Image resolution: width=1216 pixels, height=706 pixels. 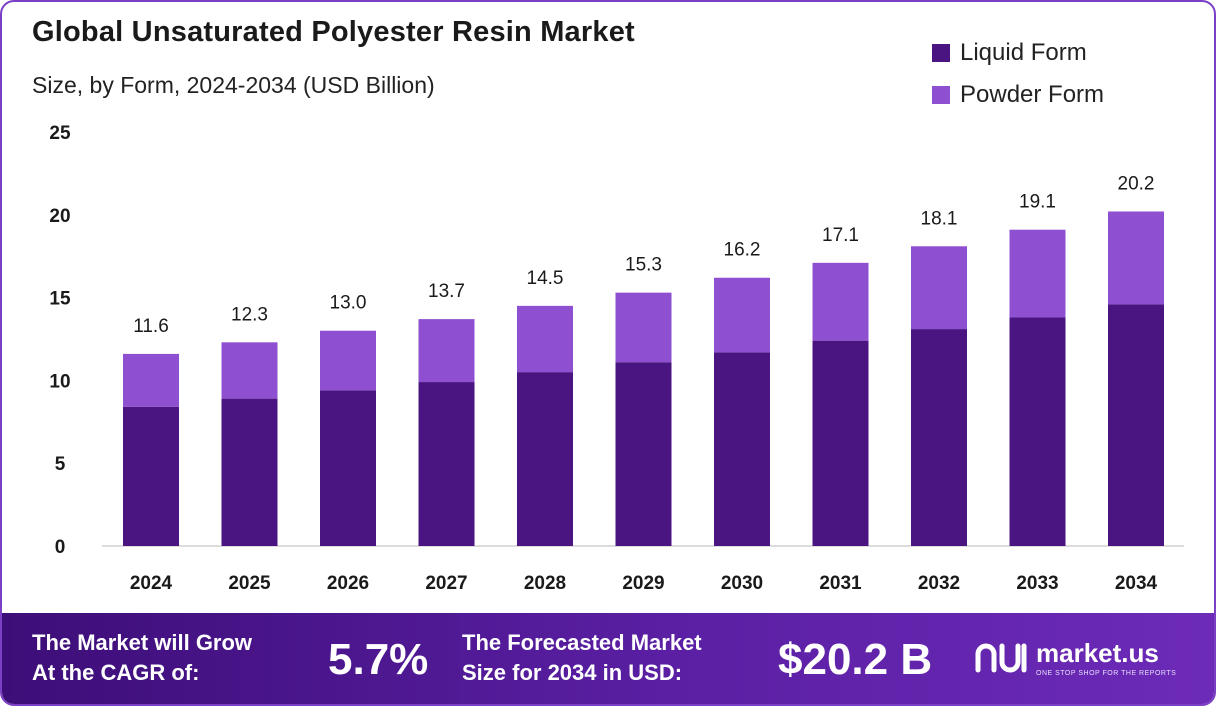 What do you see at coordinates (855, 659) in the screenshot?
I see `forecast-value: $20.2 B` at bounding box center [855, 659].